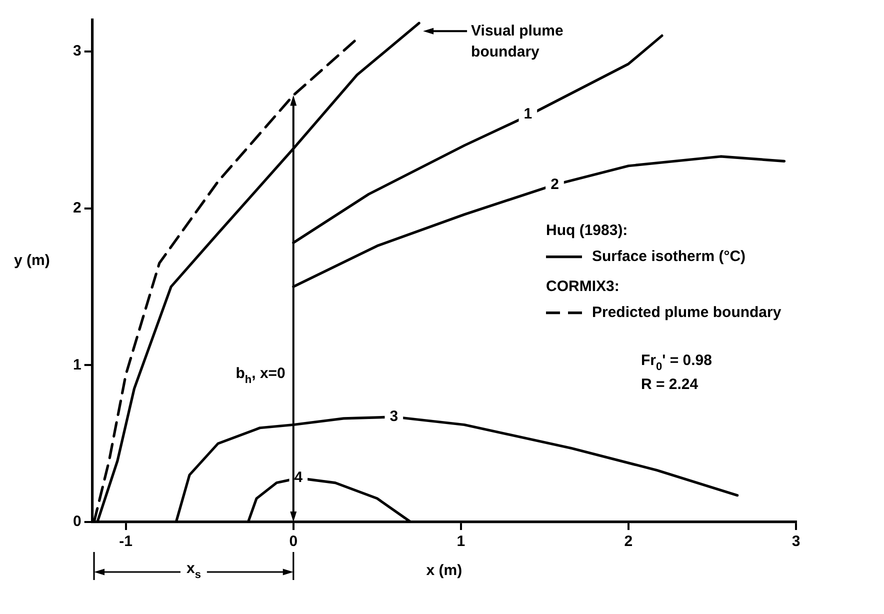 The width and height of the screenshot is (884, 614). I want to click on y-tick-label: 3, so click(77, 51).